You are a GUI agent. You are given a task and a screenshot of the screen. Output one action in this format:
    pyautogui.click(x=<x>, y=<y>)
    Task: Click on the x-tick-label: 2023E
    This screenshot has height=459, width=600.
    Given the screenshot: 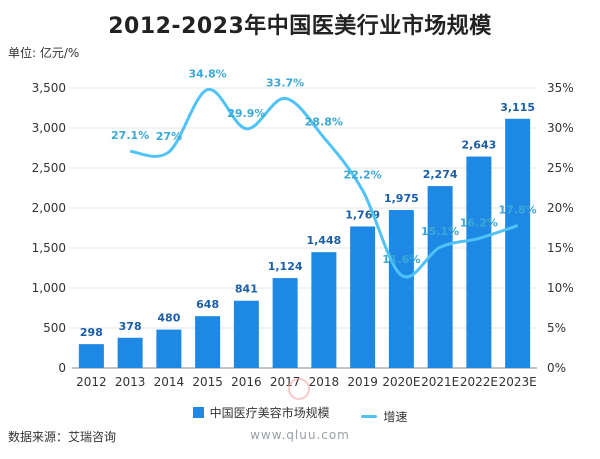 What is the action you would take?
    pyautogui.click(x=518, y=382)
    